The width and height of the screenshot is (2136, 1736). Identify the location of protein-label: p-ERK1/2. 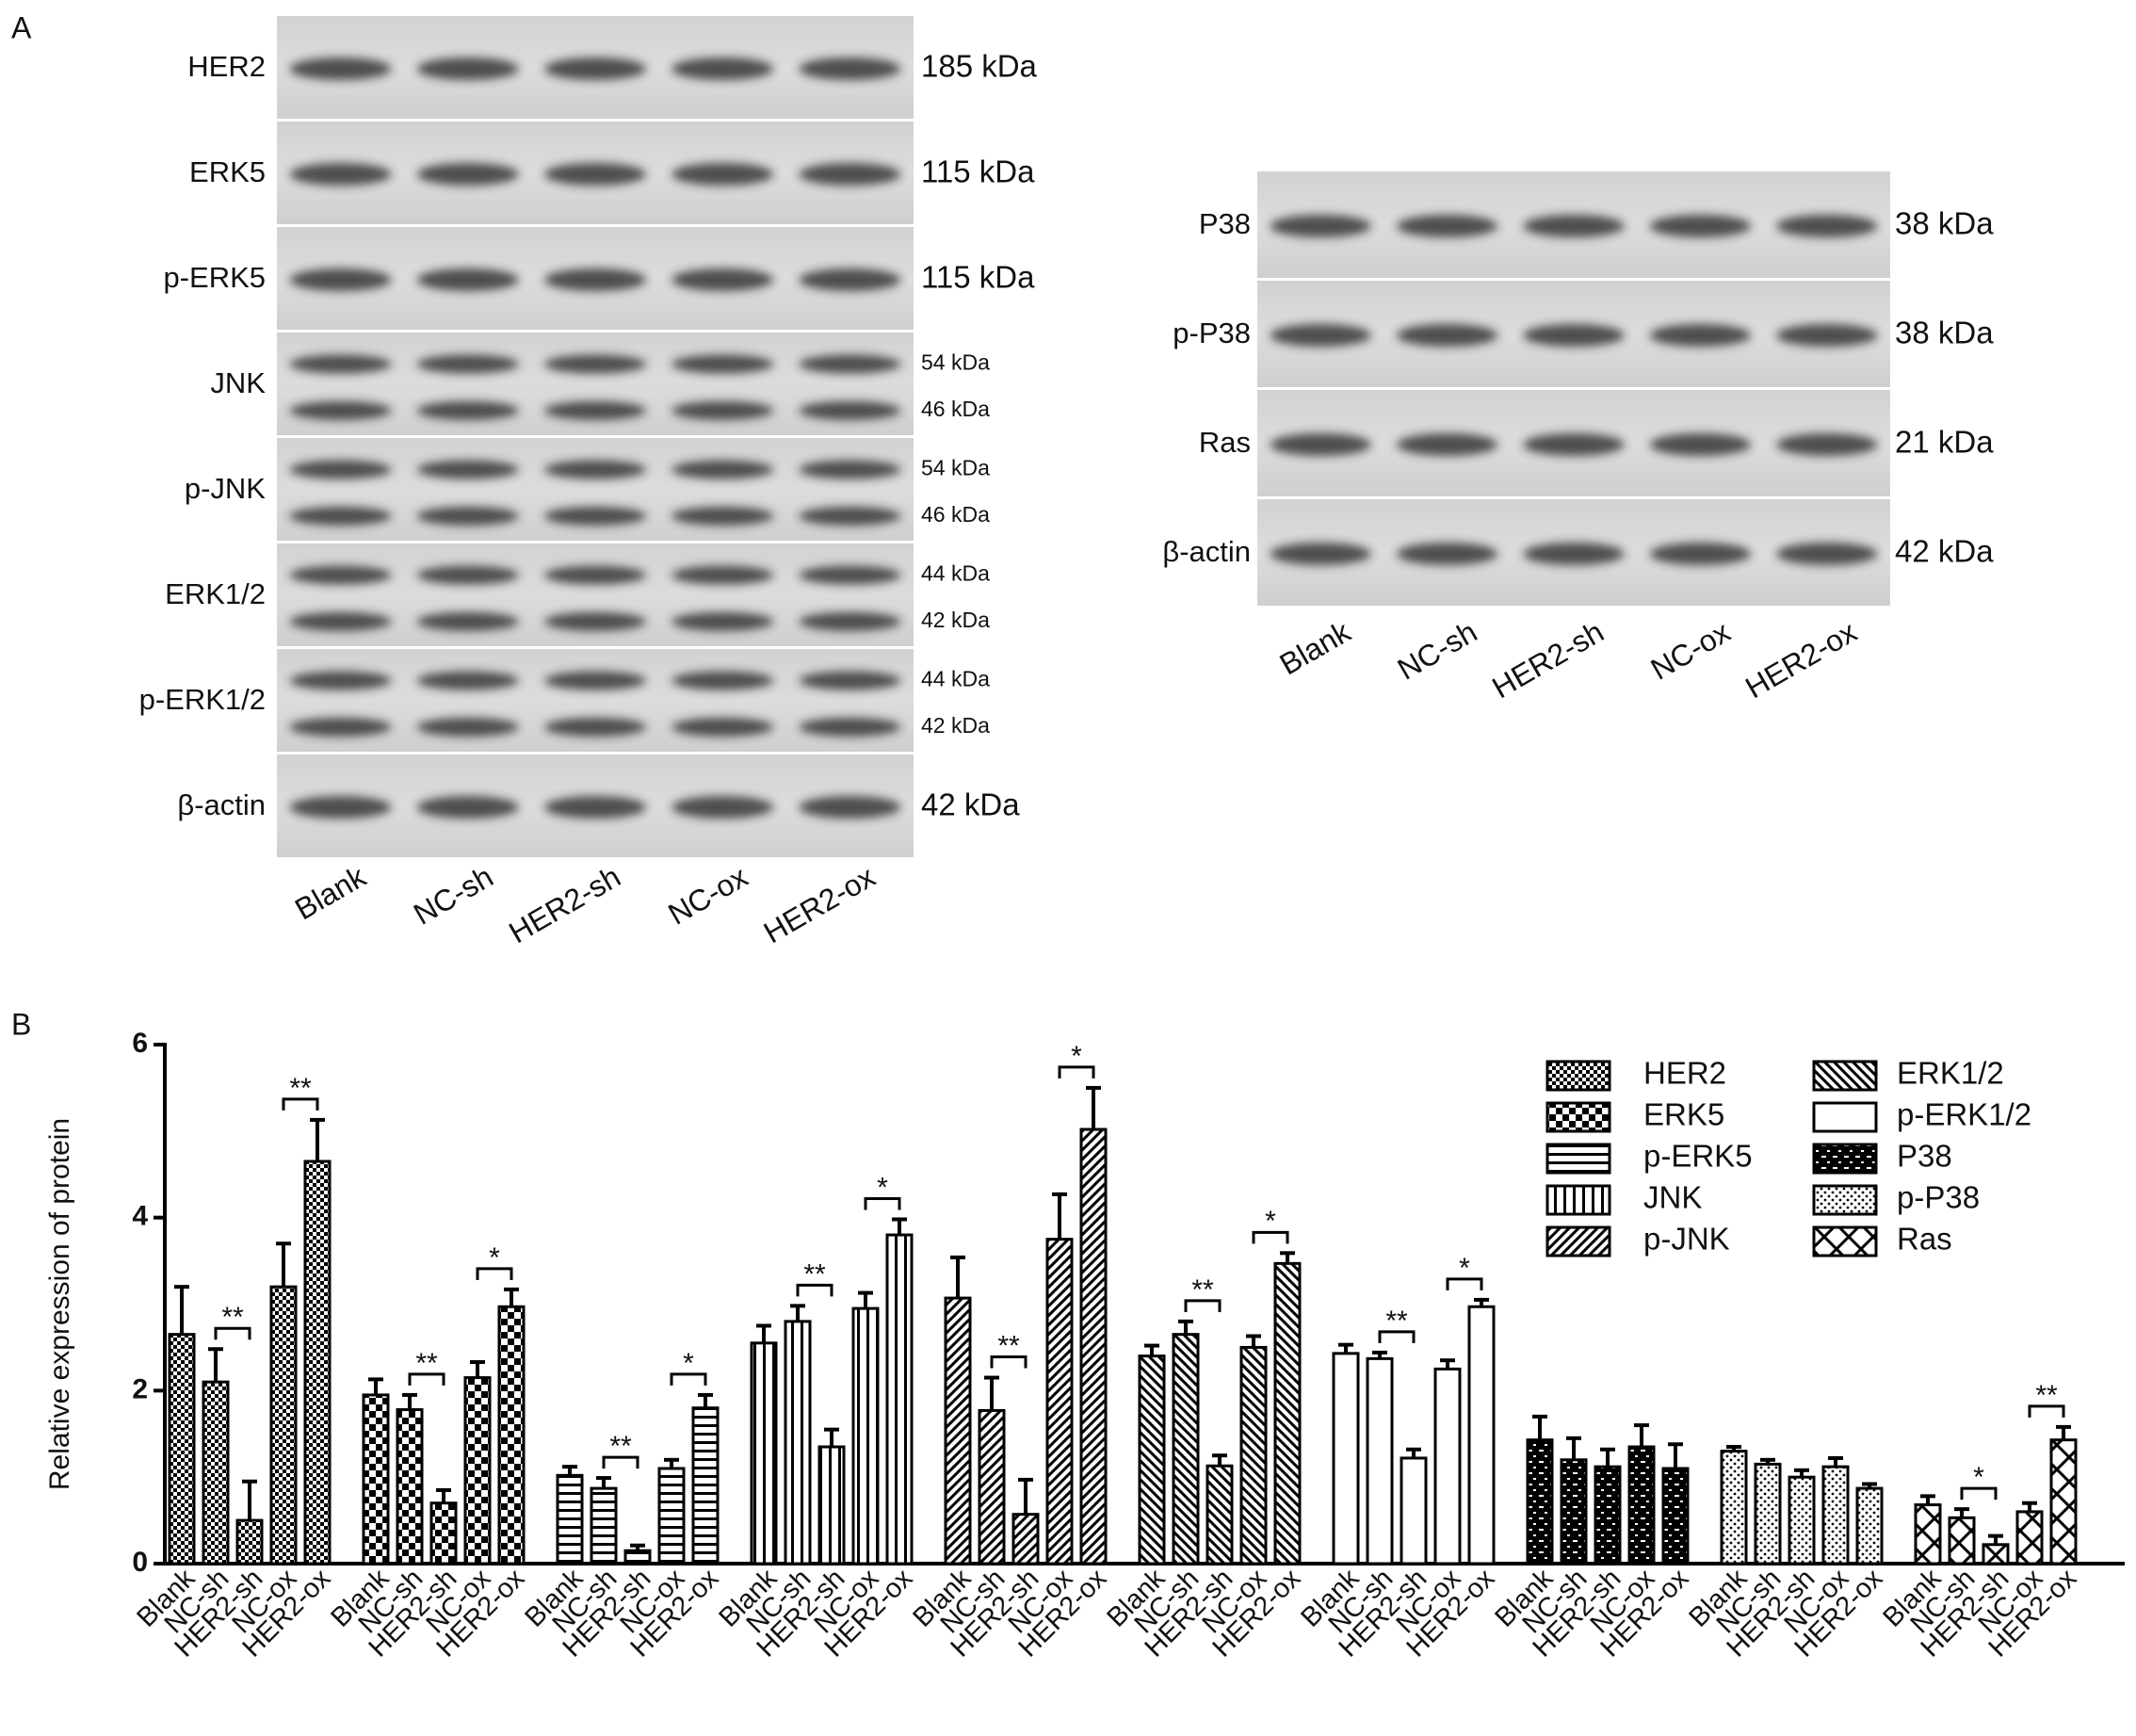
(202, 699).